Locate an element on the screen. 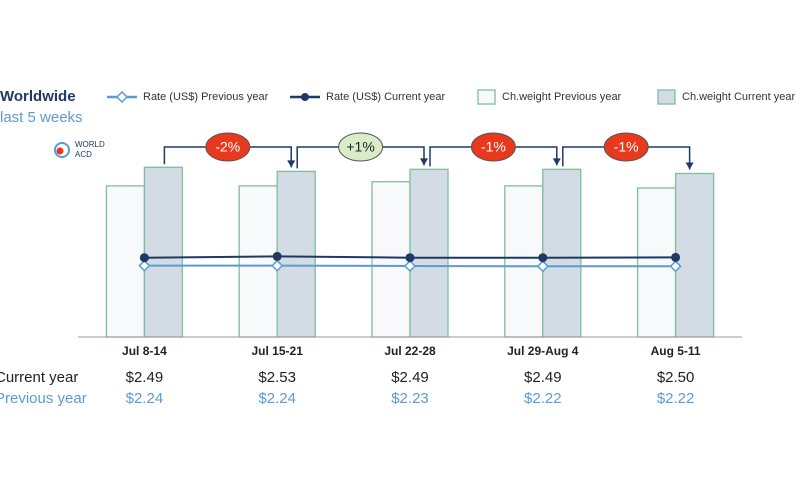  x-tick-label: Jul 15-21 is located at coordinates (278, 351).